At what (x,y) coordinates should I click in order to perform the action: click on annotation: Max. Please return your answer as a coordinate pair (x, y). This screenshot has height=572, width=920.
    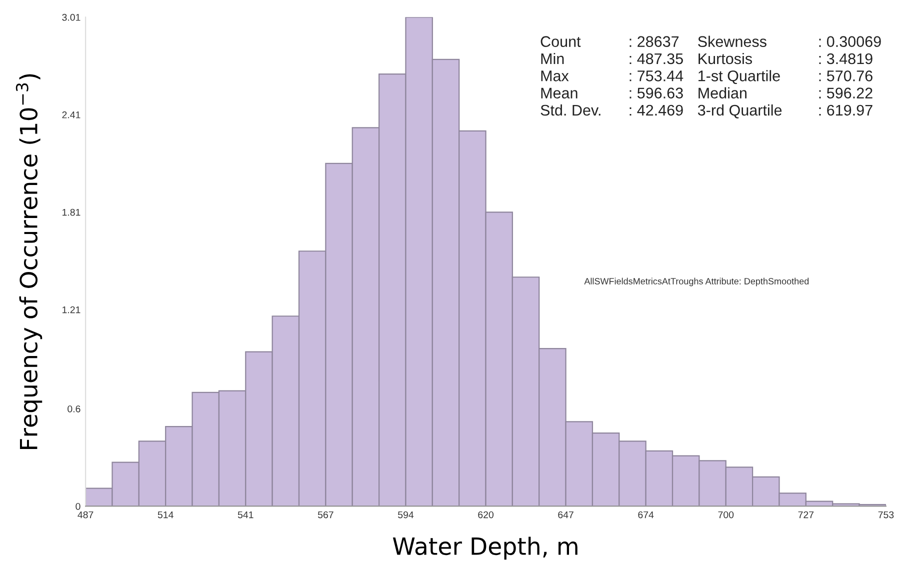
    Looking at the image, I should click on (555, 76).